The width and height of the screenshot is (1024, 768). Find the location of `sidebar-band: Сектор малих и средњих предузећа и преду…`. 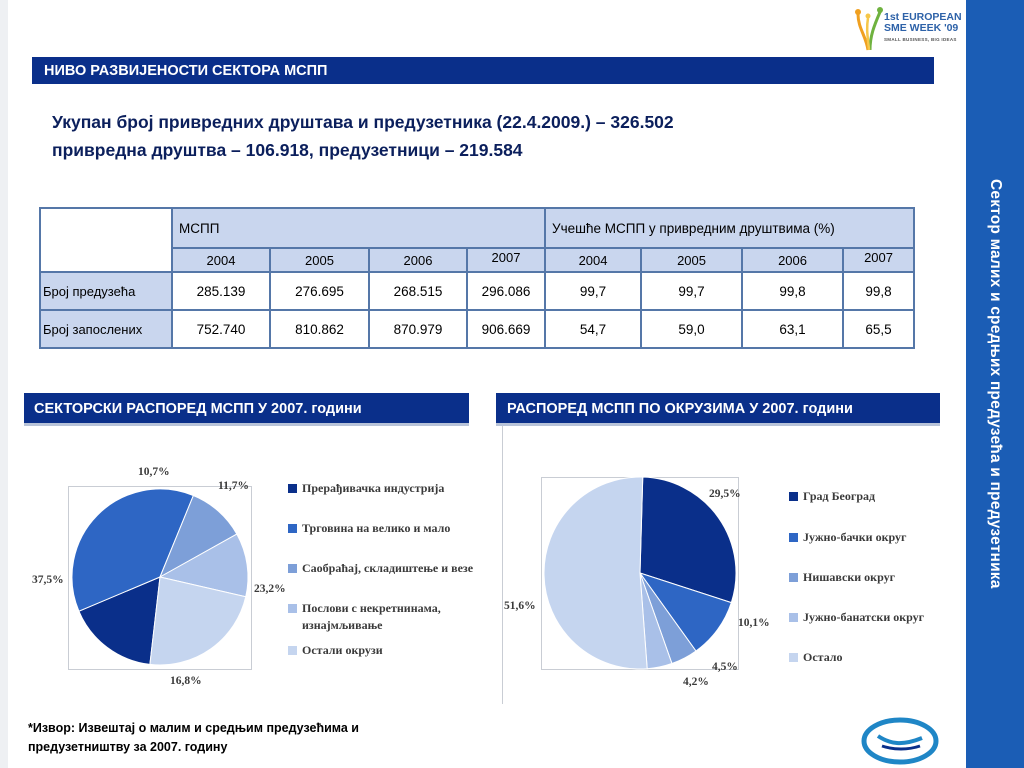

sidebar-band: Сектор малих и средњих предузећа и преду… is located at coordinates (995, 384).